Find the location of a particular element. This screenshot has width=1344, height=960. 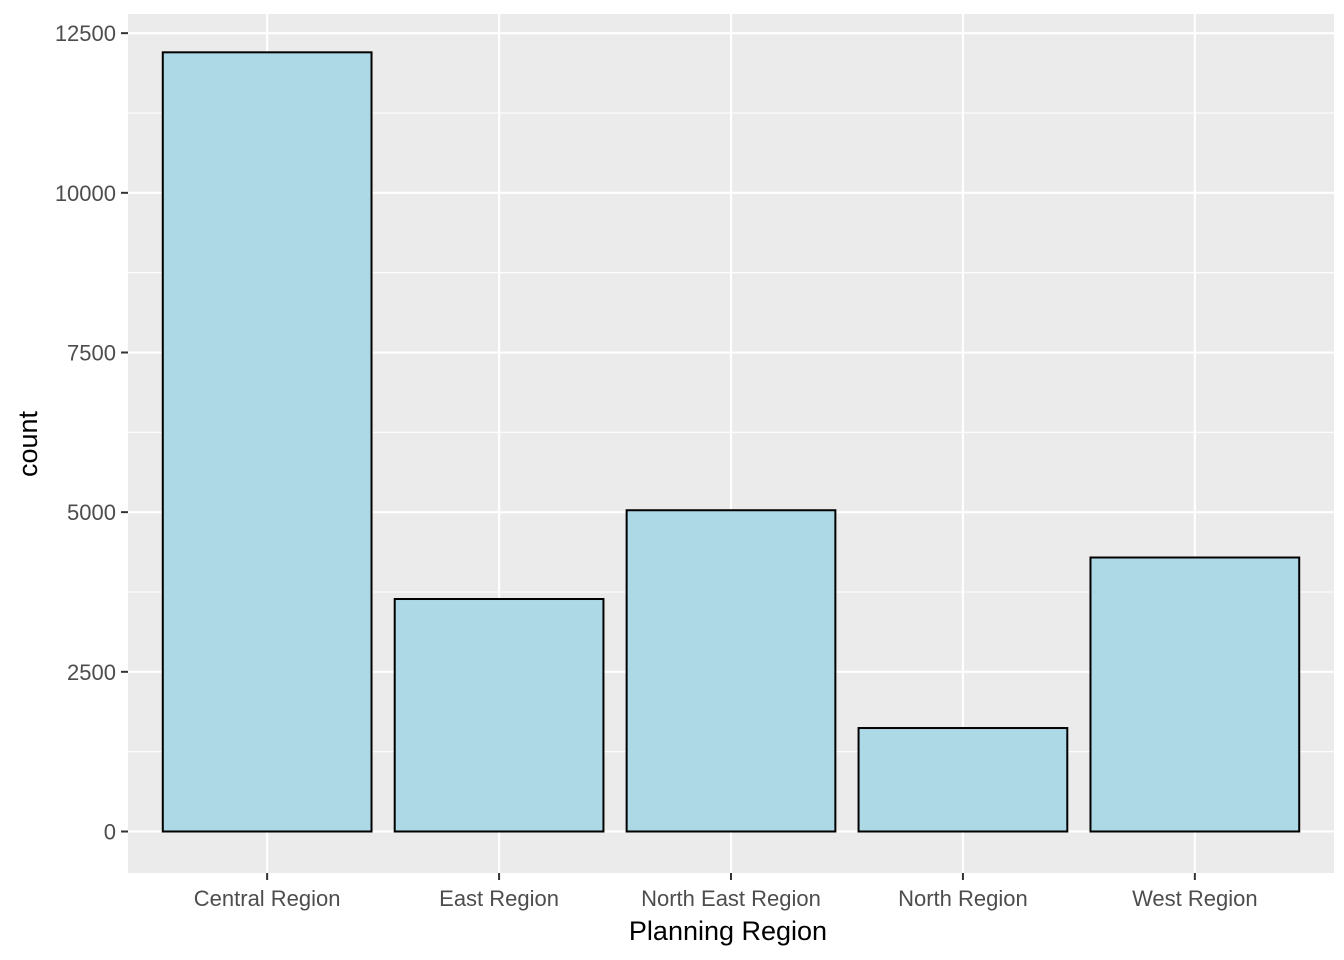

x-axis-title: Planning Region is located at coordinates (728, 931).